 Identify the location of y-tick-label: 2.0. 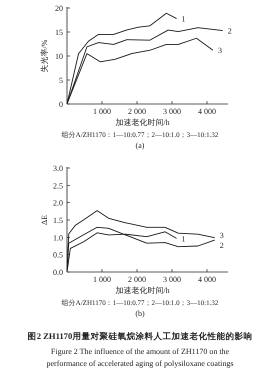
(58, 203).